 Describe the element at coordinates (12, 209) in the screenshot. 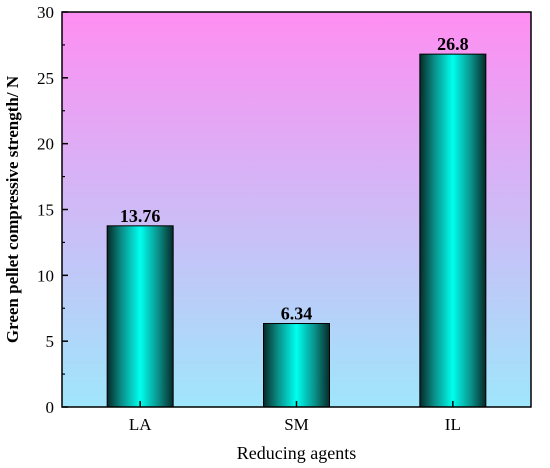

I see `y-axis-title: Green pellet compressive strength/ N` at that location.